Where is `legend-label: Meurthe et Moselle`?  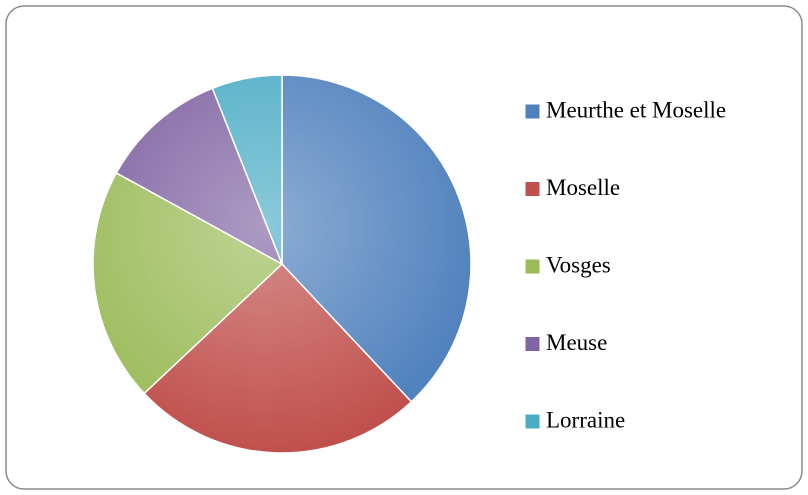 legend-label: Meurthe et Moselle is located at coordinates (636, 109).